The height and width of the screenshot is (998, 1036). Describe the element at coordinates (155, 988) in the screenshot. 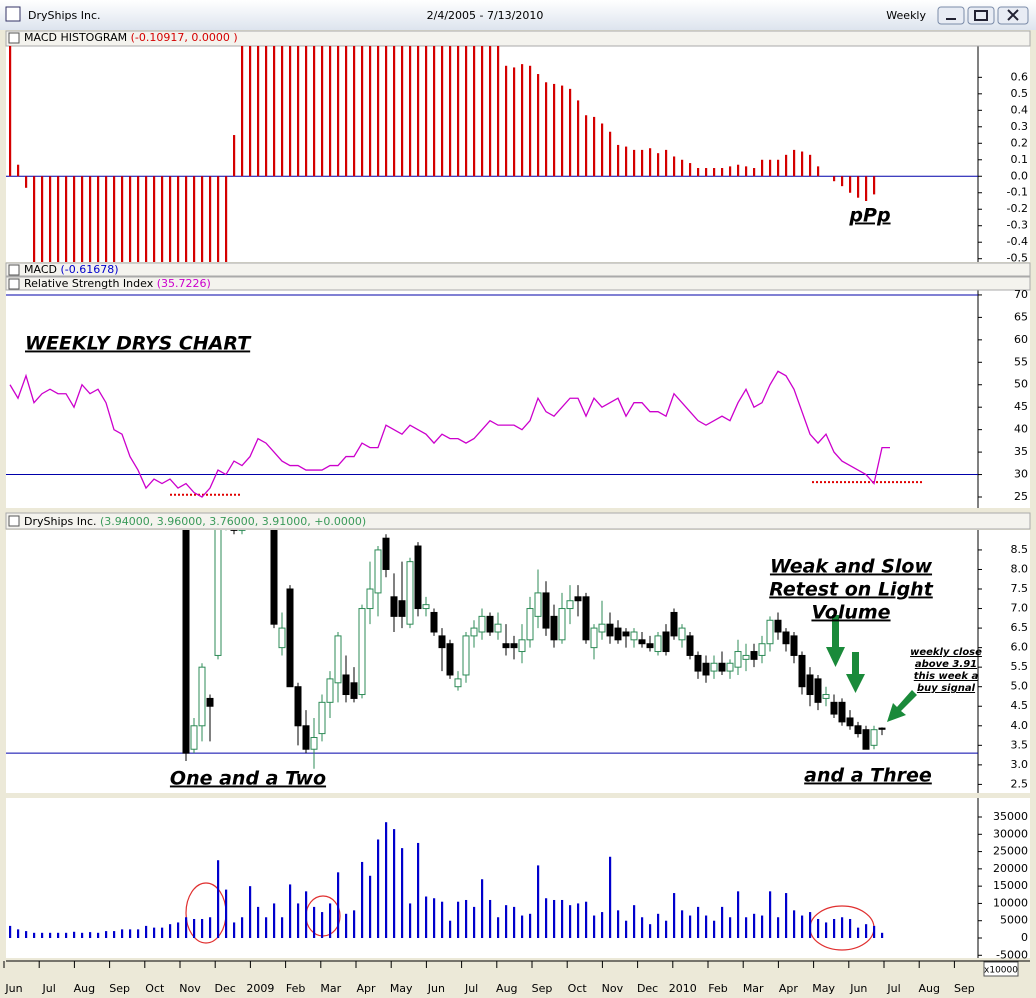

I see `x-tick-label: Oct` at that location.